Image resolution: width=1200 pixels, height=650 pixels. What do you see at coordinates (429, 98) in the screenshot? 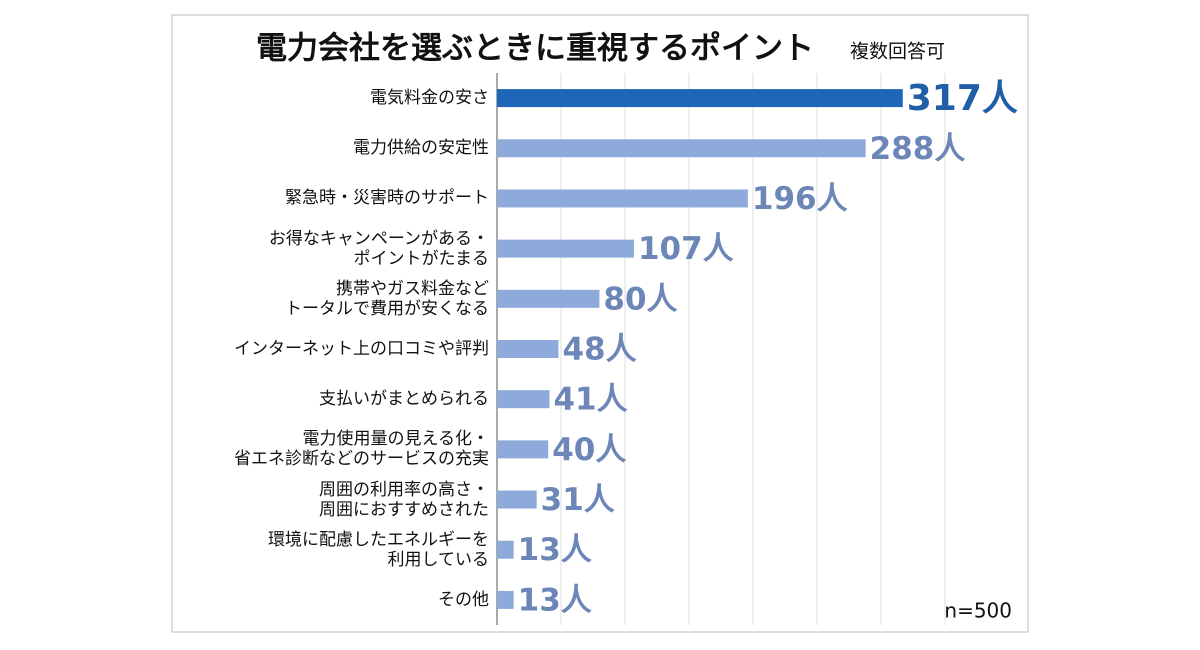
I see `category-label: 電気料金の安さ` at bounding box center [429, 98].